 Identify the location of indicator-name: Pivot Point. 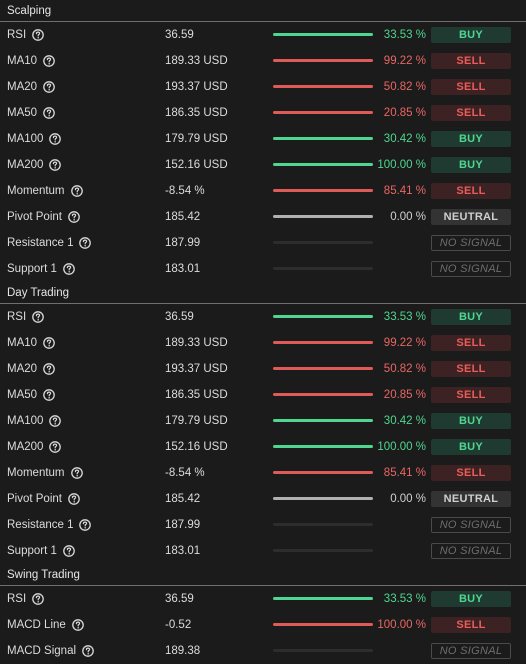
(34, 499).